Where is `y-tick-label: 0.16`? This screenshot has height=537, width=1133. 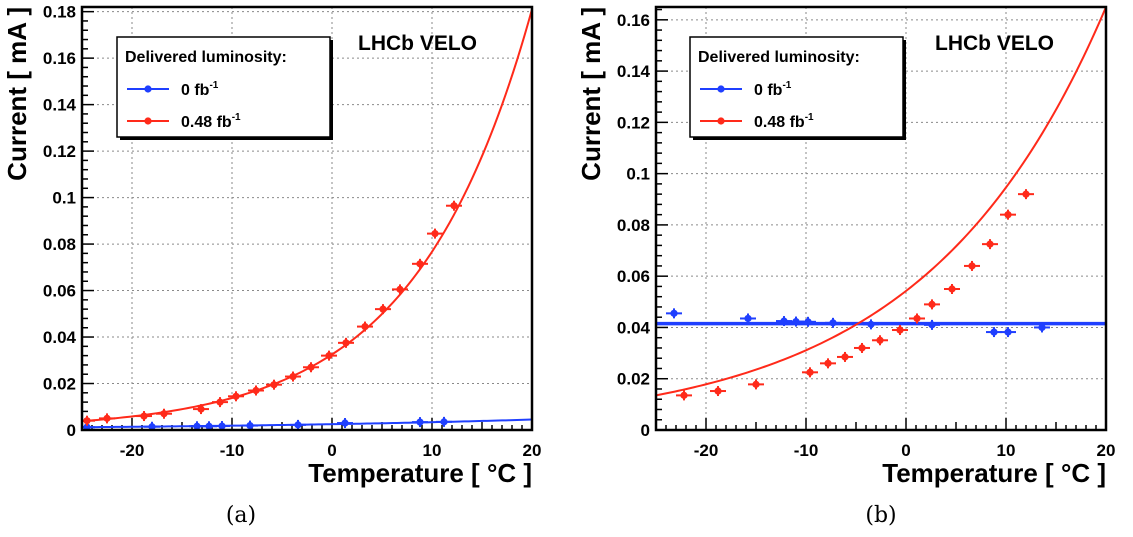 y-tick-label: 0.16 is located at coordinates (633, 20).